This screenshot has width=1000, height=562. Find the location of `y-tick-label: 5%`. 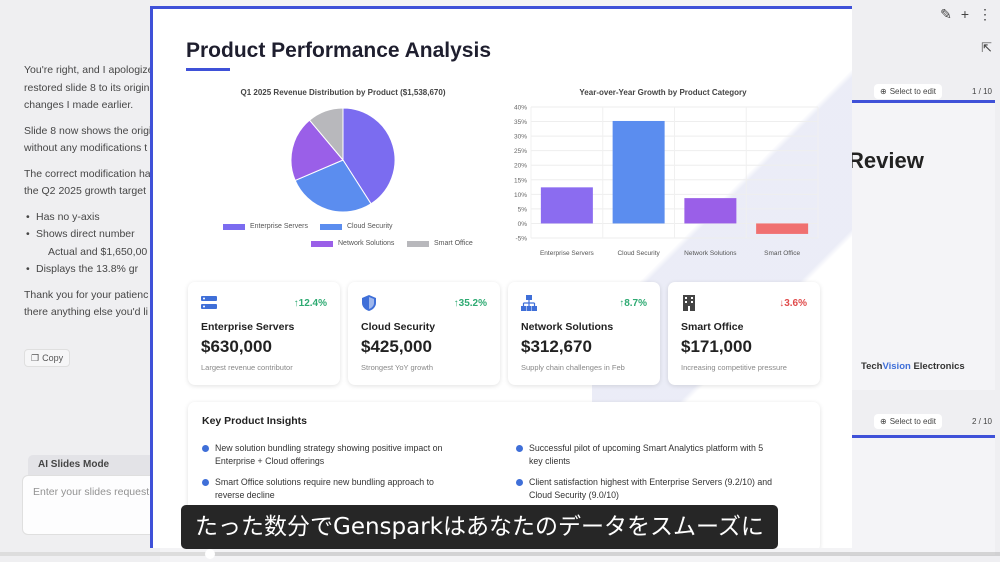

y-tick-label: 5% is located at coordinates (523, 209).